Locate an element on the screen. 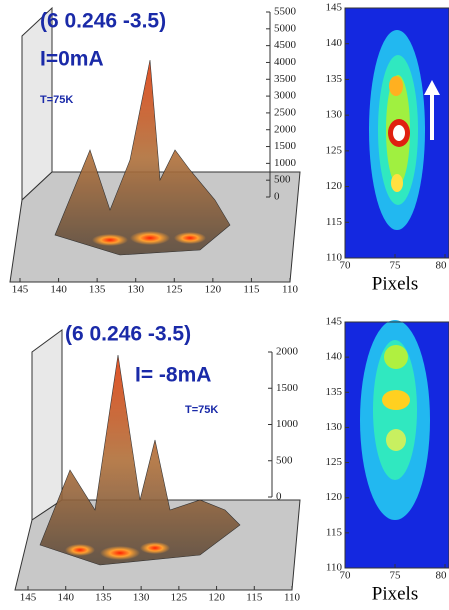 This screenshot has height=610, width=449. z-tick-label: 5500 is located at coordinates (285, 12).